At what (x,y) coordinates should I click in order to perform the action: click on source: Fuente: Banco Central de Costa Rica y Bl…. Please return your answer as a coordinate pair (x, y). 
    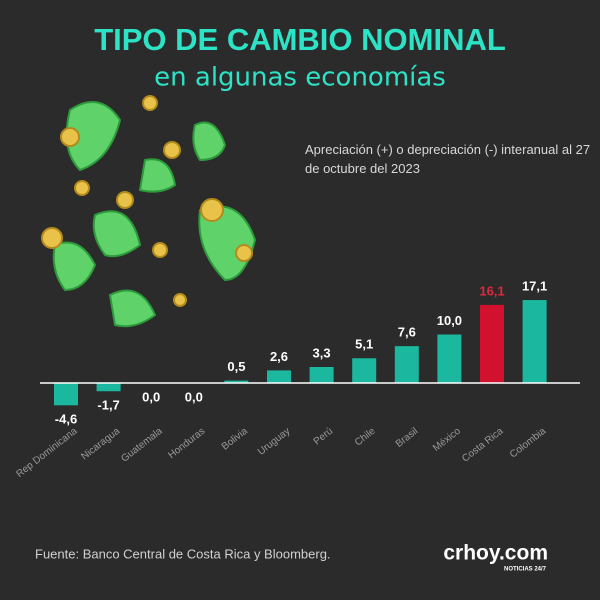
    Looking at the image, I should click on (183, 553).